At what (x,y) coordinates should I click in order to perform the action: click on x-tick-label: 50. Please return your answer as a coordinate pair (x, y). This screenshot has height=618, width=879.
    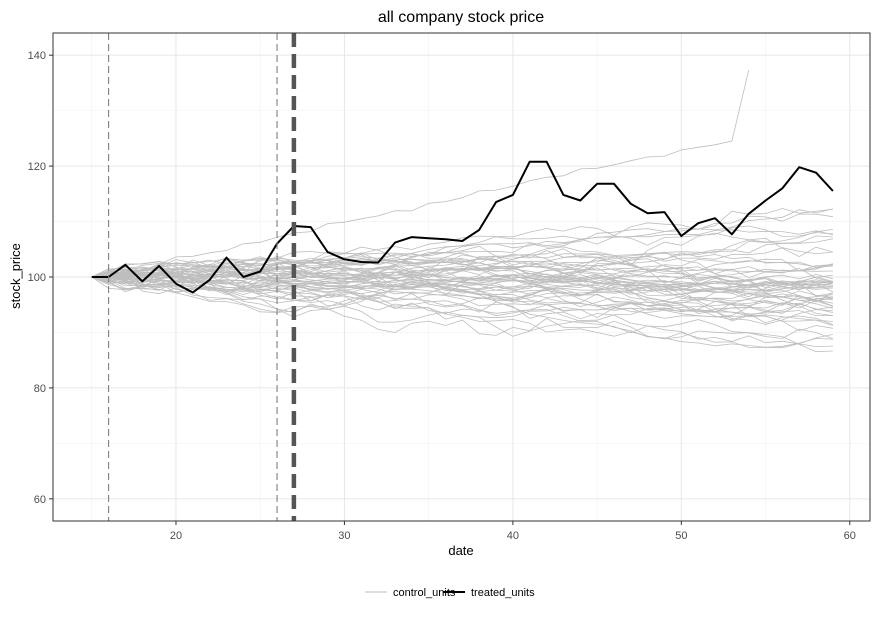
    Looking at the image, I should click on (681, 536).